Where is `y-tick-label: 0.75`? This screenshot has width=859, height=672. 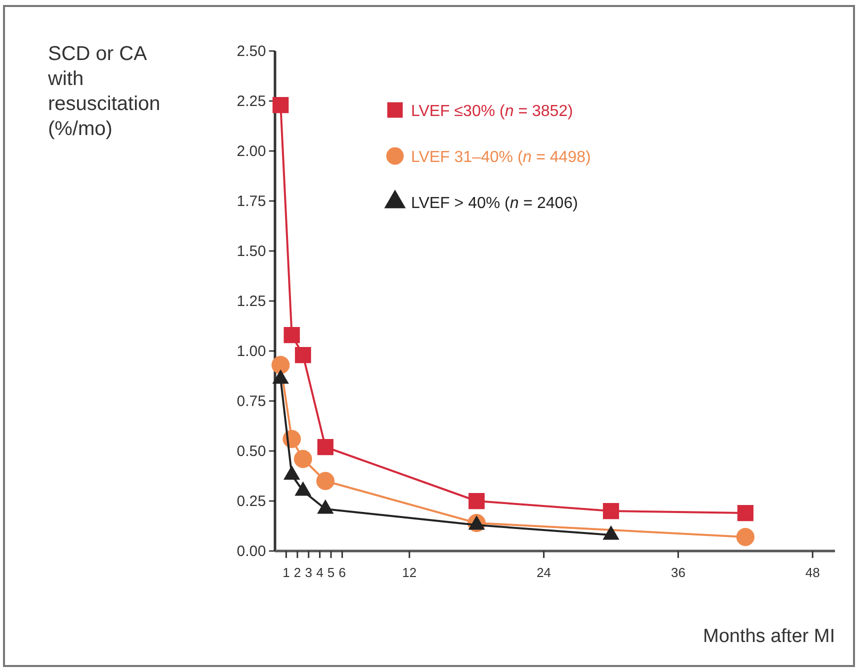 y-tick-label: 0.75 is located at coordinates (251, 401).